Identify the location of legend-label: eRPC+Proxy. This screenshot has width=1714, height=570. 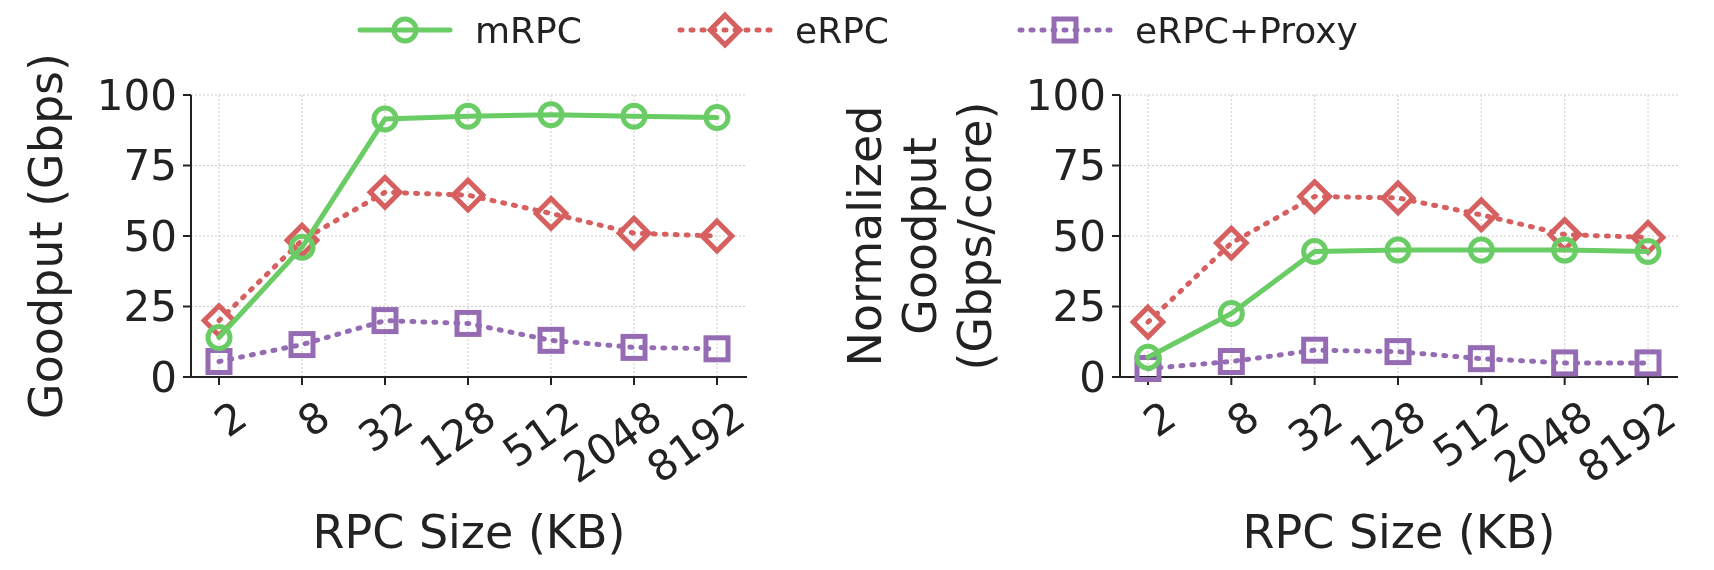
(1246, 30).